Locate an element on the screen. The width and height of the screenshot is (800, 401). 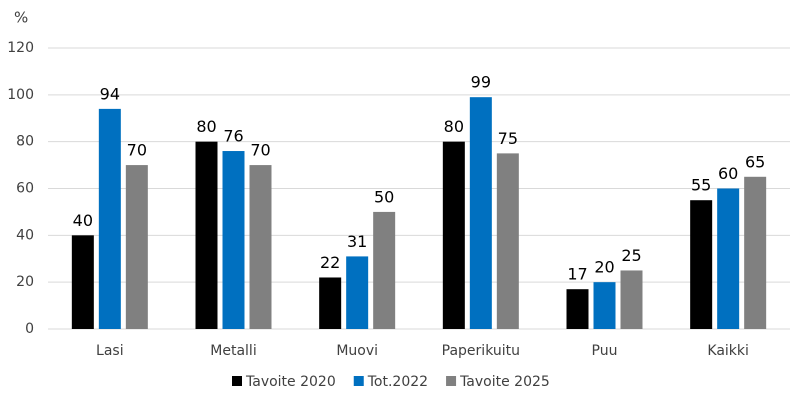
data-label: 99 is located at coordinates (481, 82).